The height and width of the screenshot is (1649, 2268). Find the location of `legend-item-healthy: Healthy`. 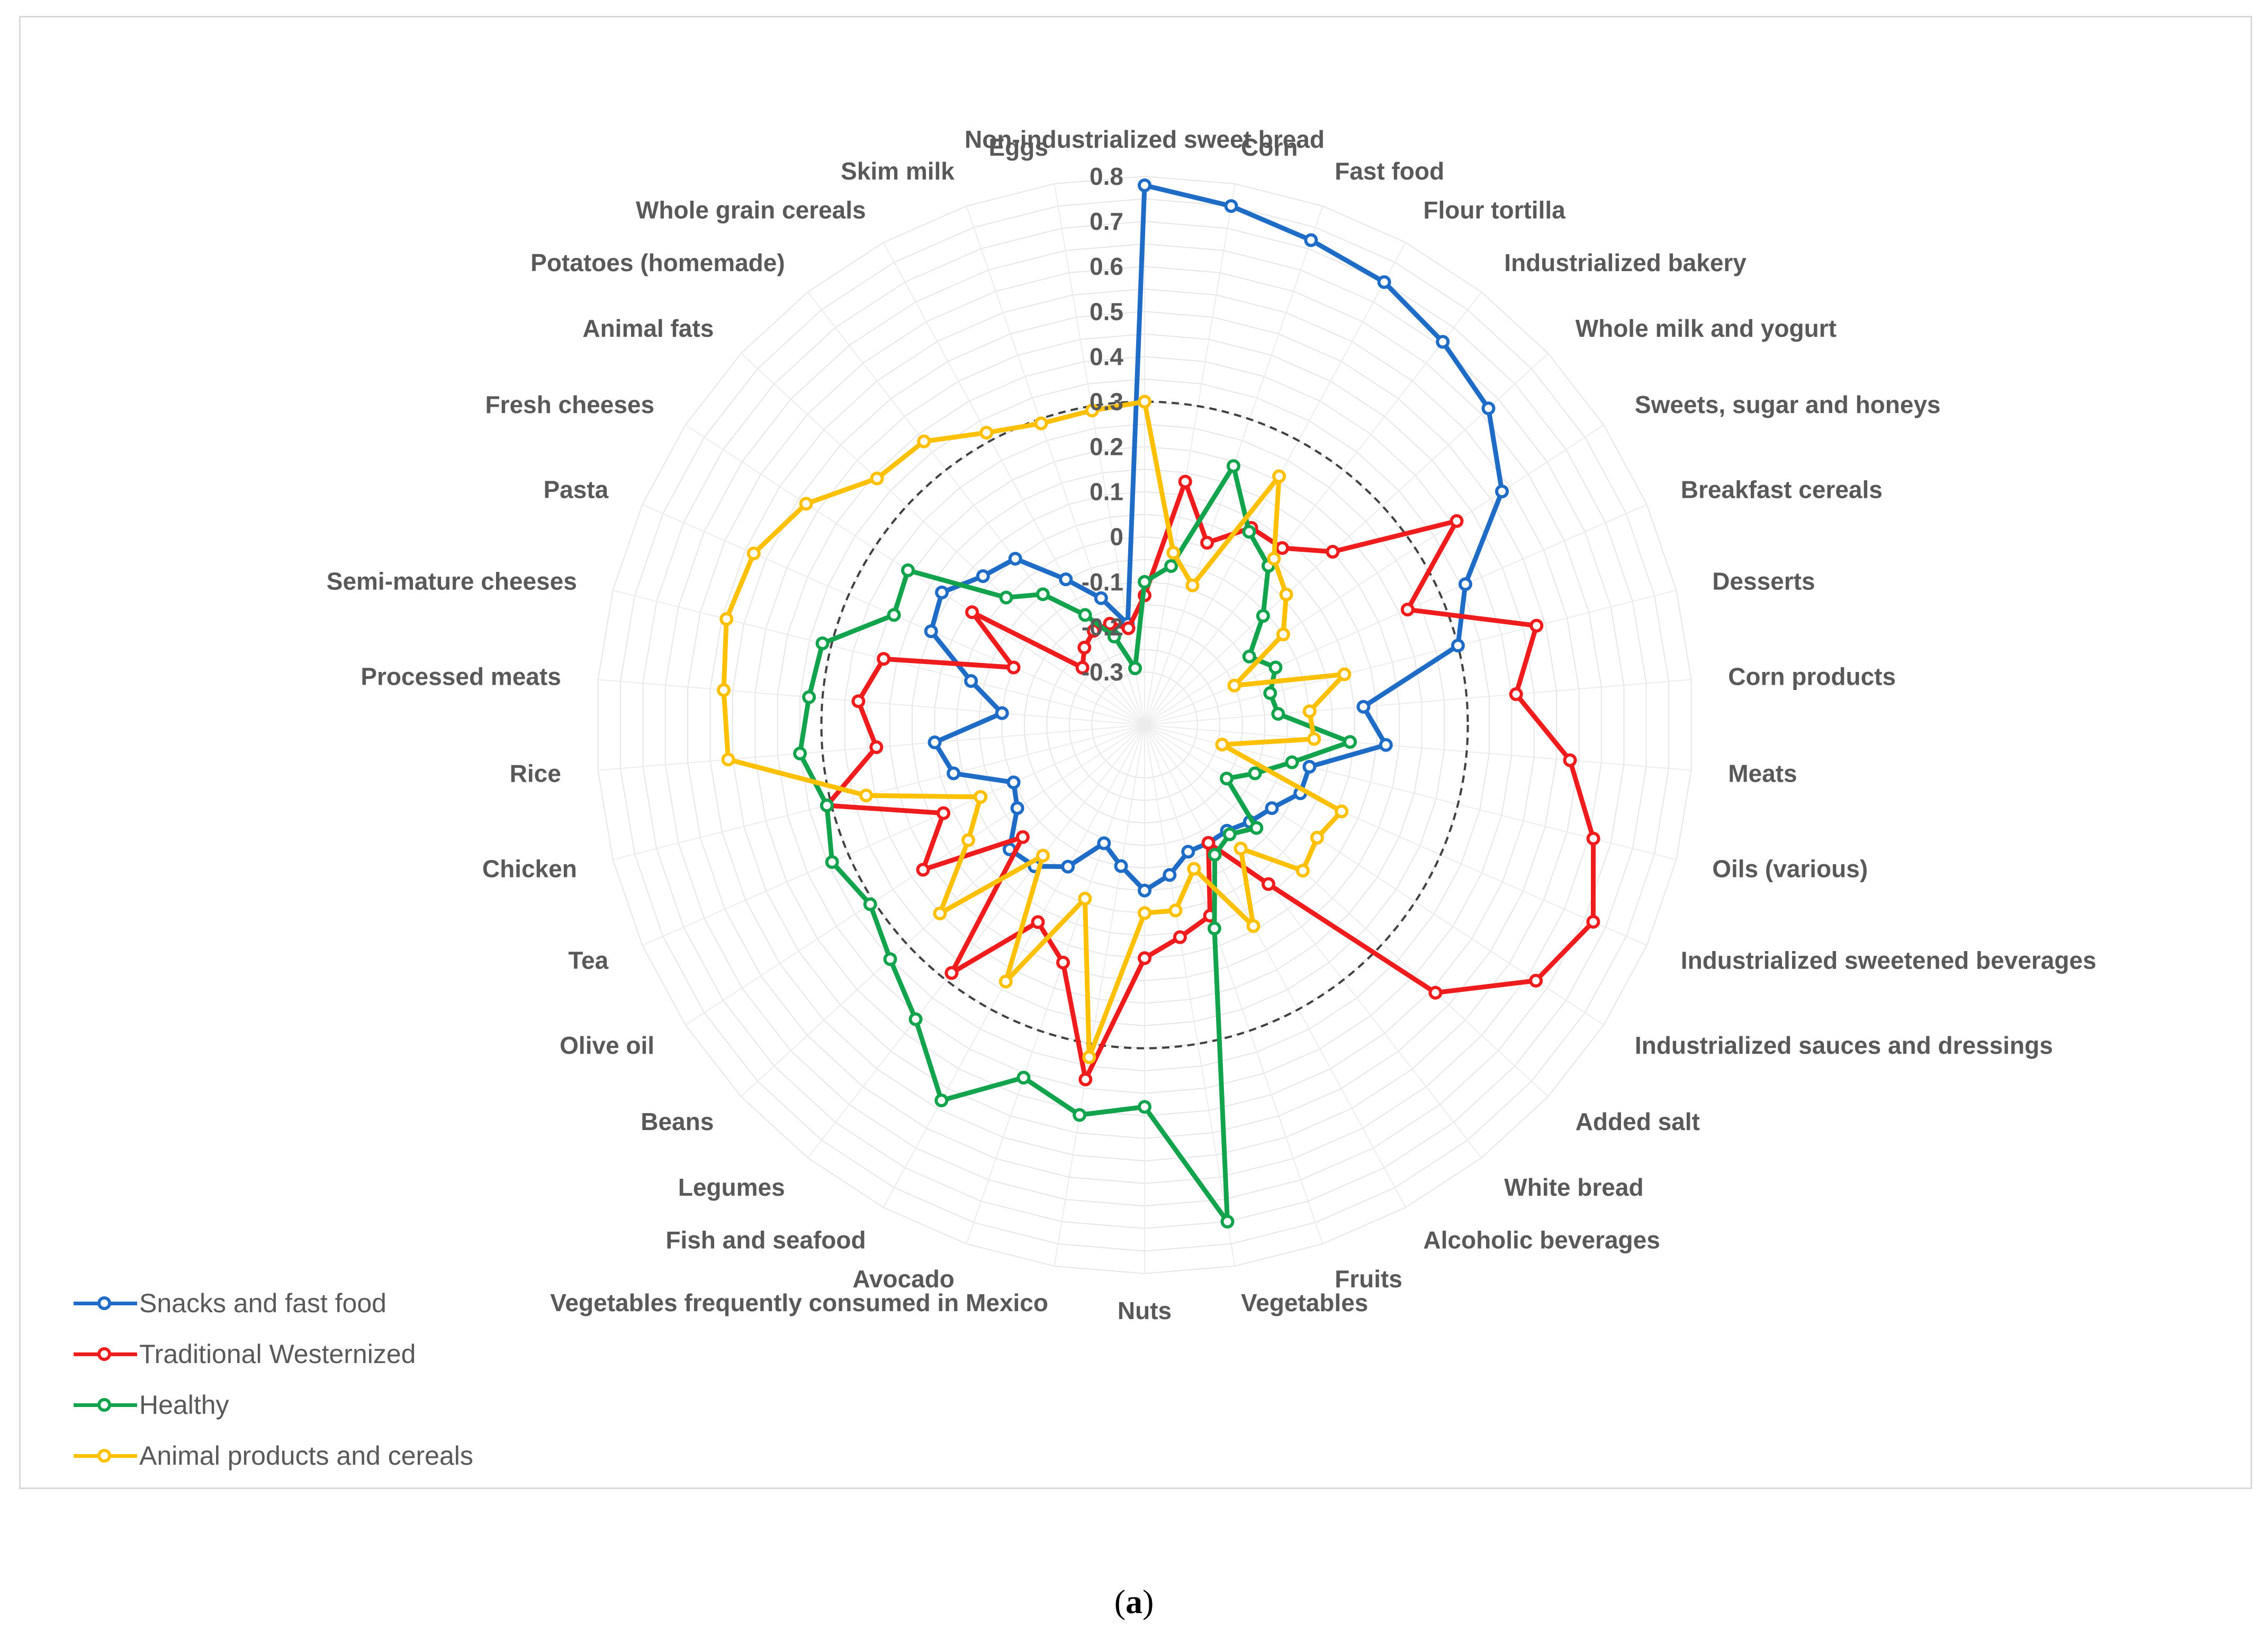

legend-item-healthy: Healthy is located at coordinates (273, 1404).